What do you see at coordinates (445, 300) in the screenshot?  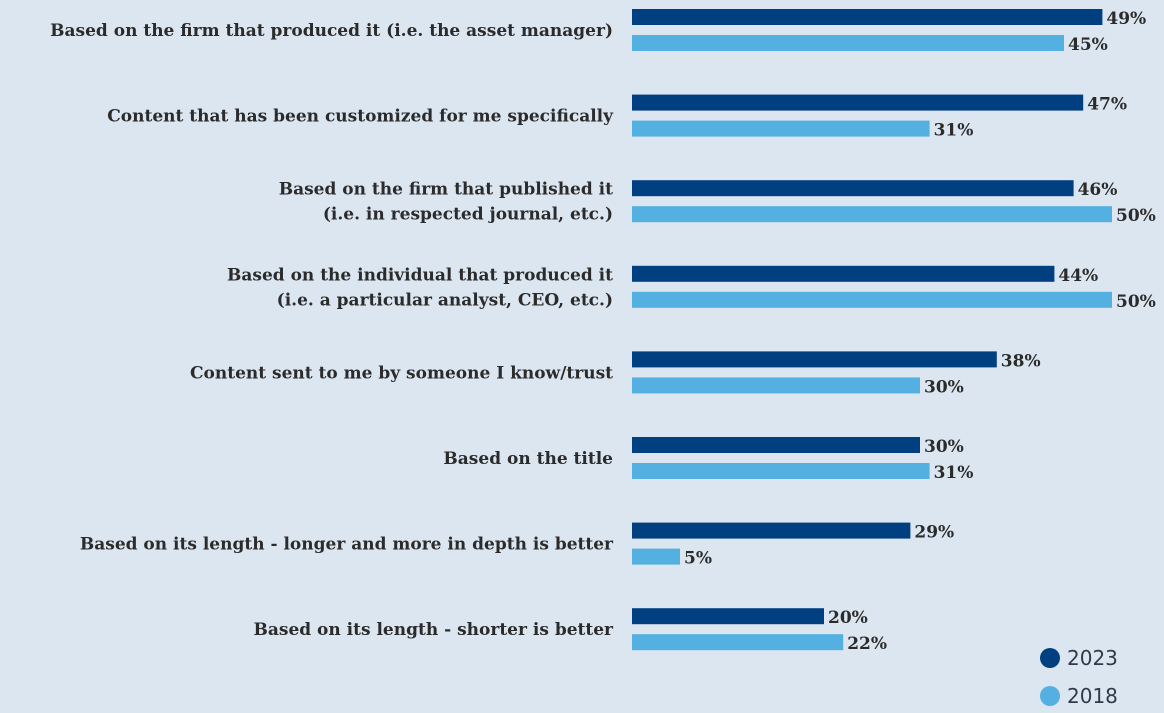 I see `category-label-line: (i.e. a particular analyst, CEO, etc.)` at bounding box center [445, 300].